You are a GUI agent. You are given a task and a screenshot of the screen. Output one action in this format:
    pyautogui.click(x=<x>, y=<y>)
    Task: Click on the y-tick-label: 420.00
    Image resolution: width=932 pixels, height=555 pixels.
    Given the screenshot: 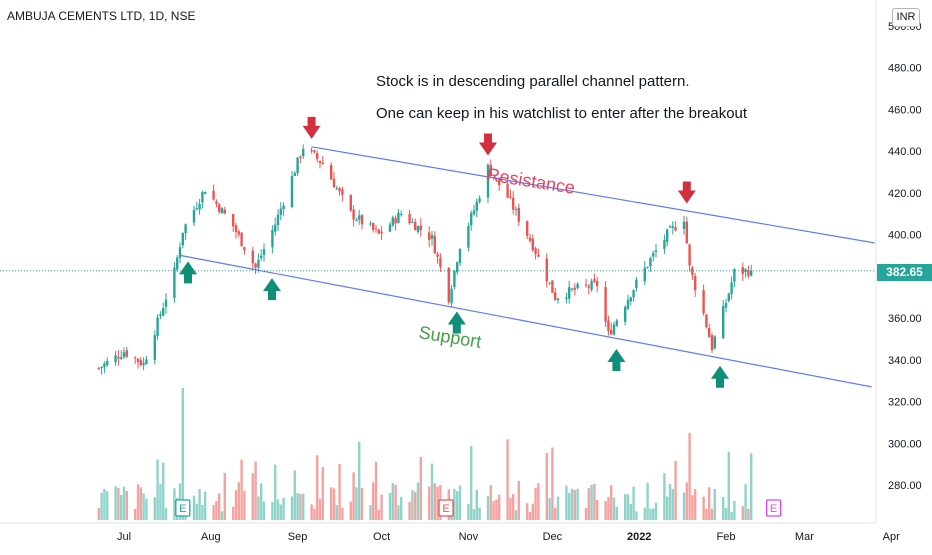 What is the action you would take?
    pyautogui.click(x=905, y=194)
    